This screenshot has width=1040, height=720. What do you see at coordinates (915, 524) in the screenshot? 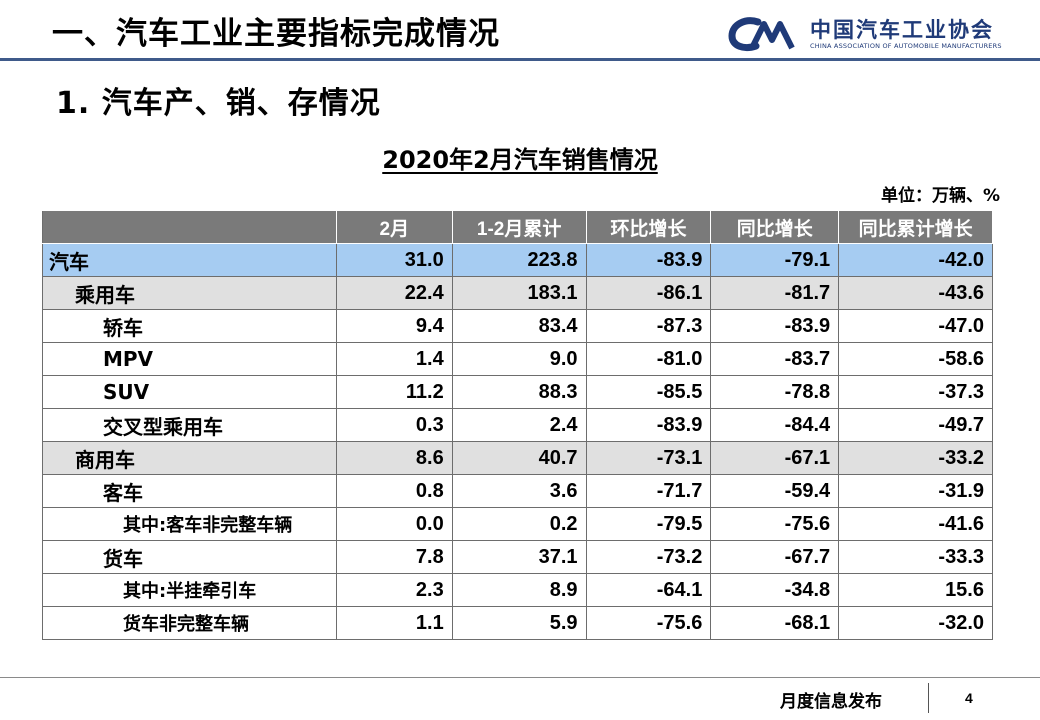
I see `row-value: -41.6` at bounding box center [915, 524].